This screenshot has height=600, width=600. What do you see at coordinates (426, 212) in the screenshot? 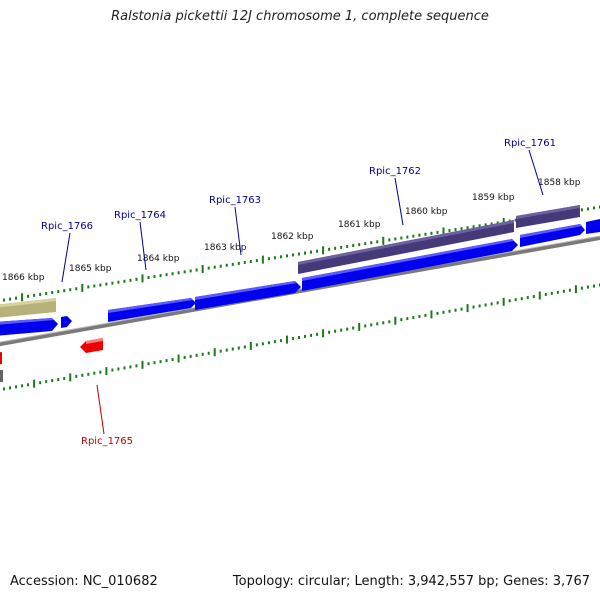
I see `scale-label: 1860 kbp` at bounding box center [426, 212].